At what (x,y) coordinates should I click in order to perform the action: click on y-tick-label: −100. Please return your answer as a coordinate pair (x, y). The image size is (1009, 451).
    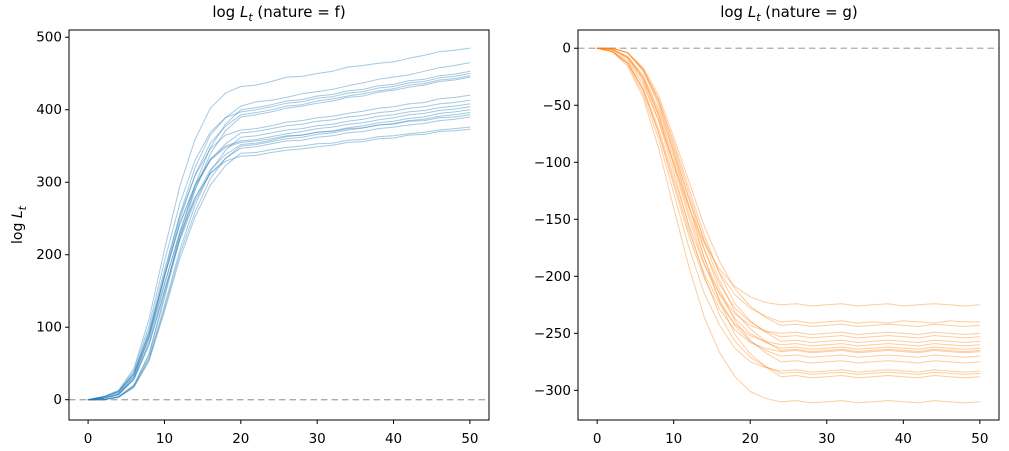
    Looking at the image, I should click on (552, 163).